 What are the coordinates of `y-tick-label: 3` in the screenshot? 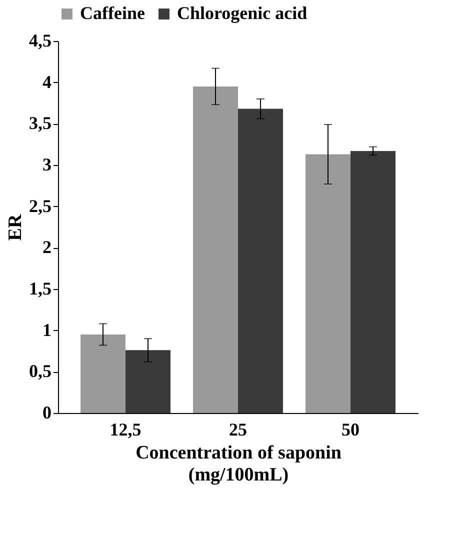 It's located at (47, 164).